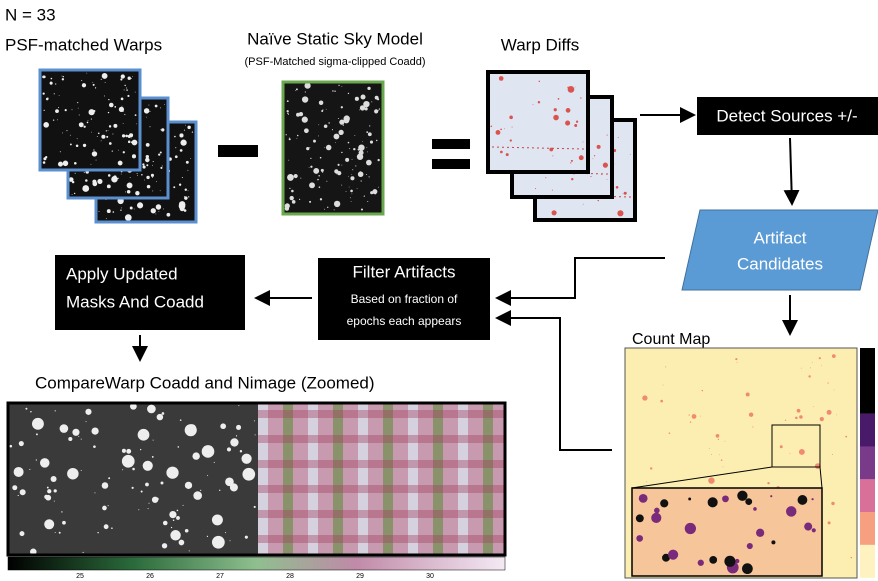 Image resolution: width=878 pixels, height=581 pixels. Describe the element at coordinates (867, 430) in the screenshot. I see `count-colorbar` at that location.